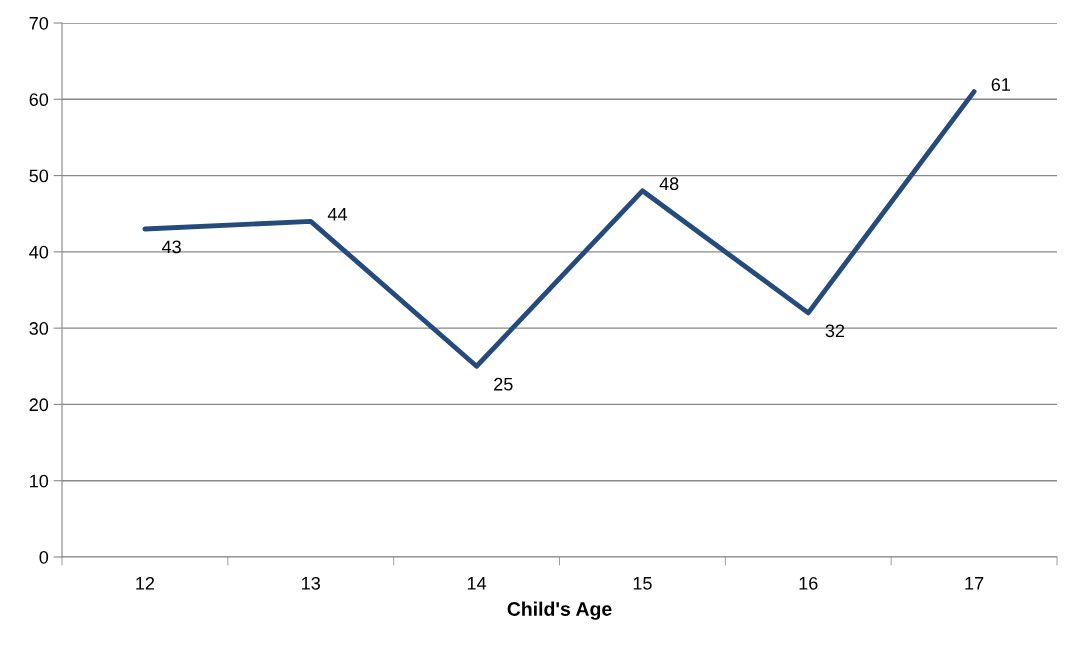 The image size is (1073, 647). I want to click on x-tick-label: 16, so click(808, 583).